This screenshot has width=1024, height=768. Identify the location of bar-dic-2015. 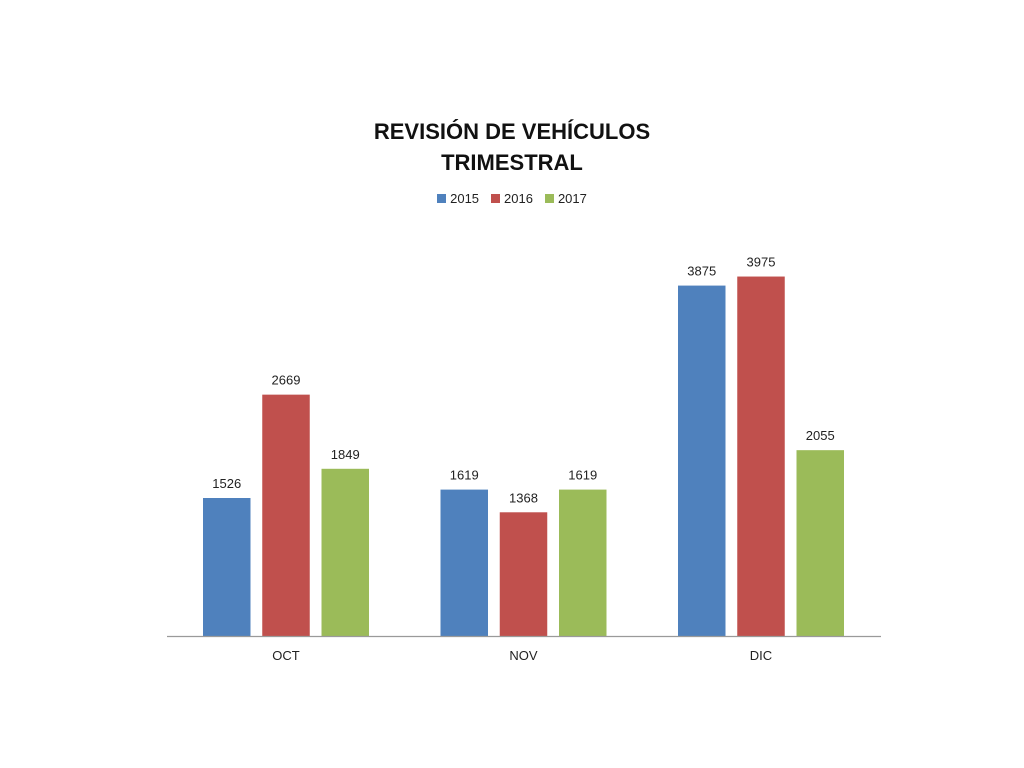
(702, 460).